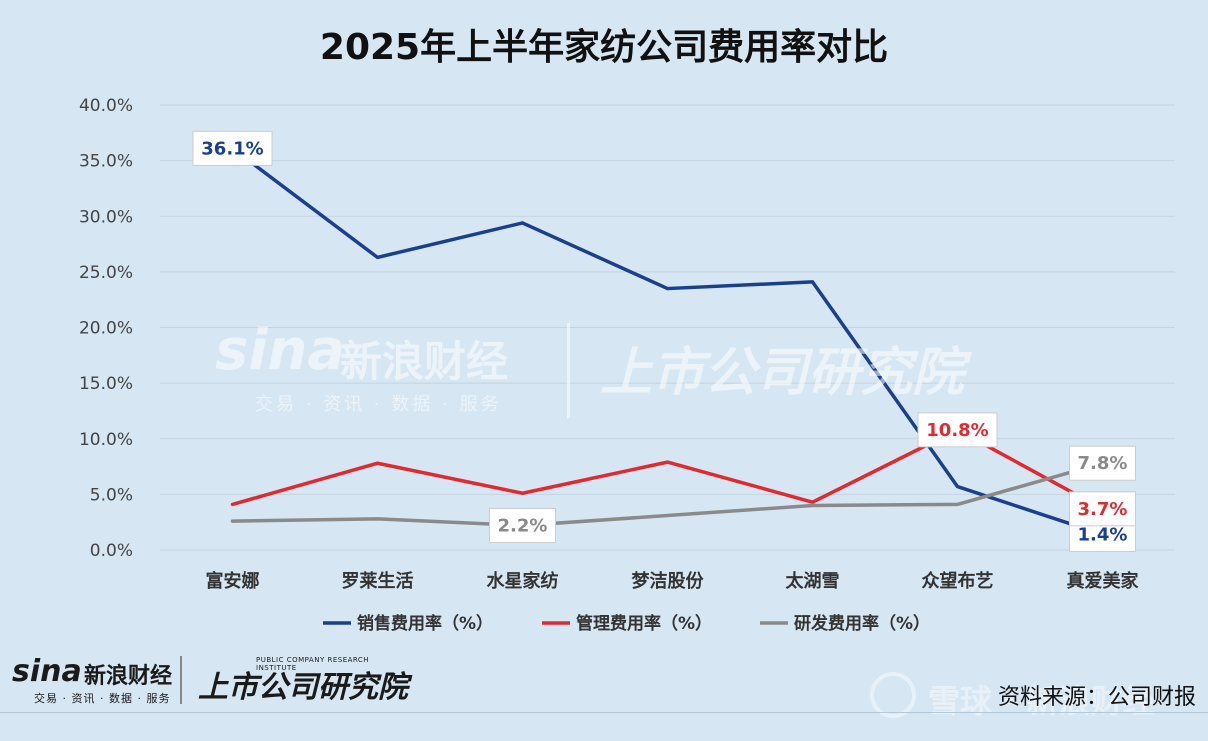 The width and height of the screenshot is (1208, 741). I want to click on y-tick-label: 35.0%, so click(106, 162).